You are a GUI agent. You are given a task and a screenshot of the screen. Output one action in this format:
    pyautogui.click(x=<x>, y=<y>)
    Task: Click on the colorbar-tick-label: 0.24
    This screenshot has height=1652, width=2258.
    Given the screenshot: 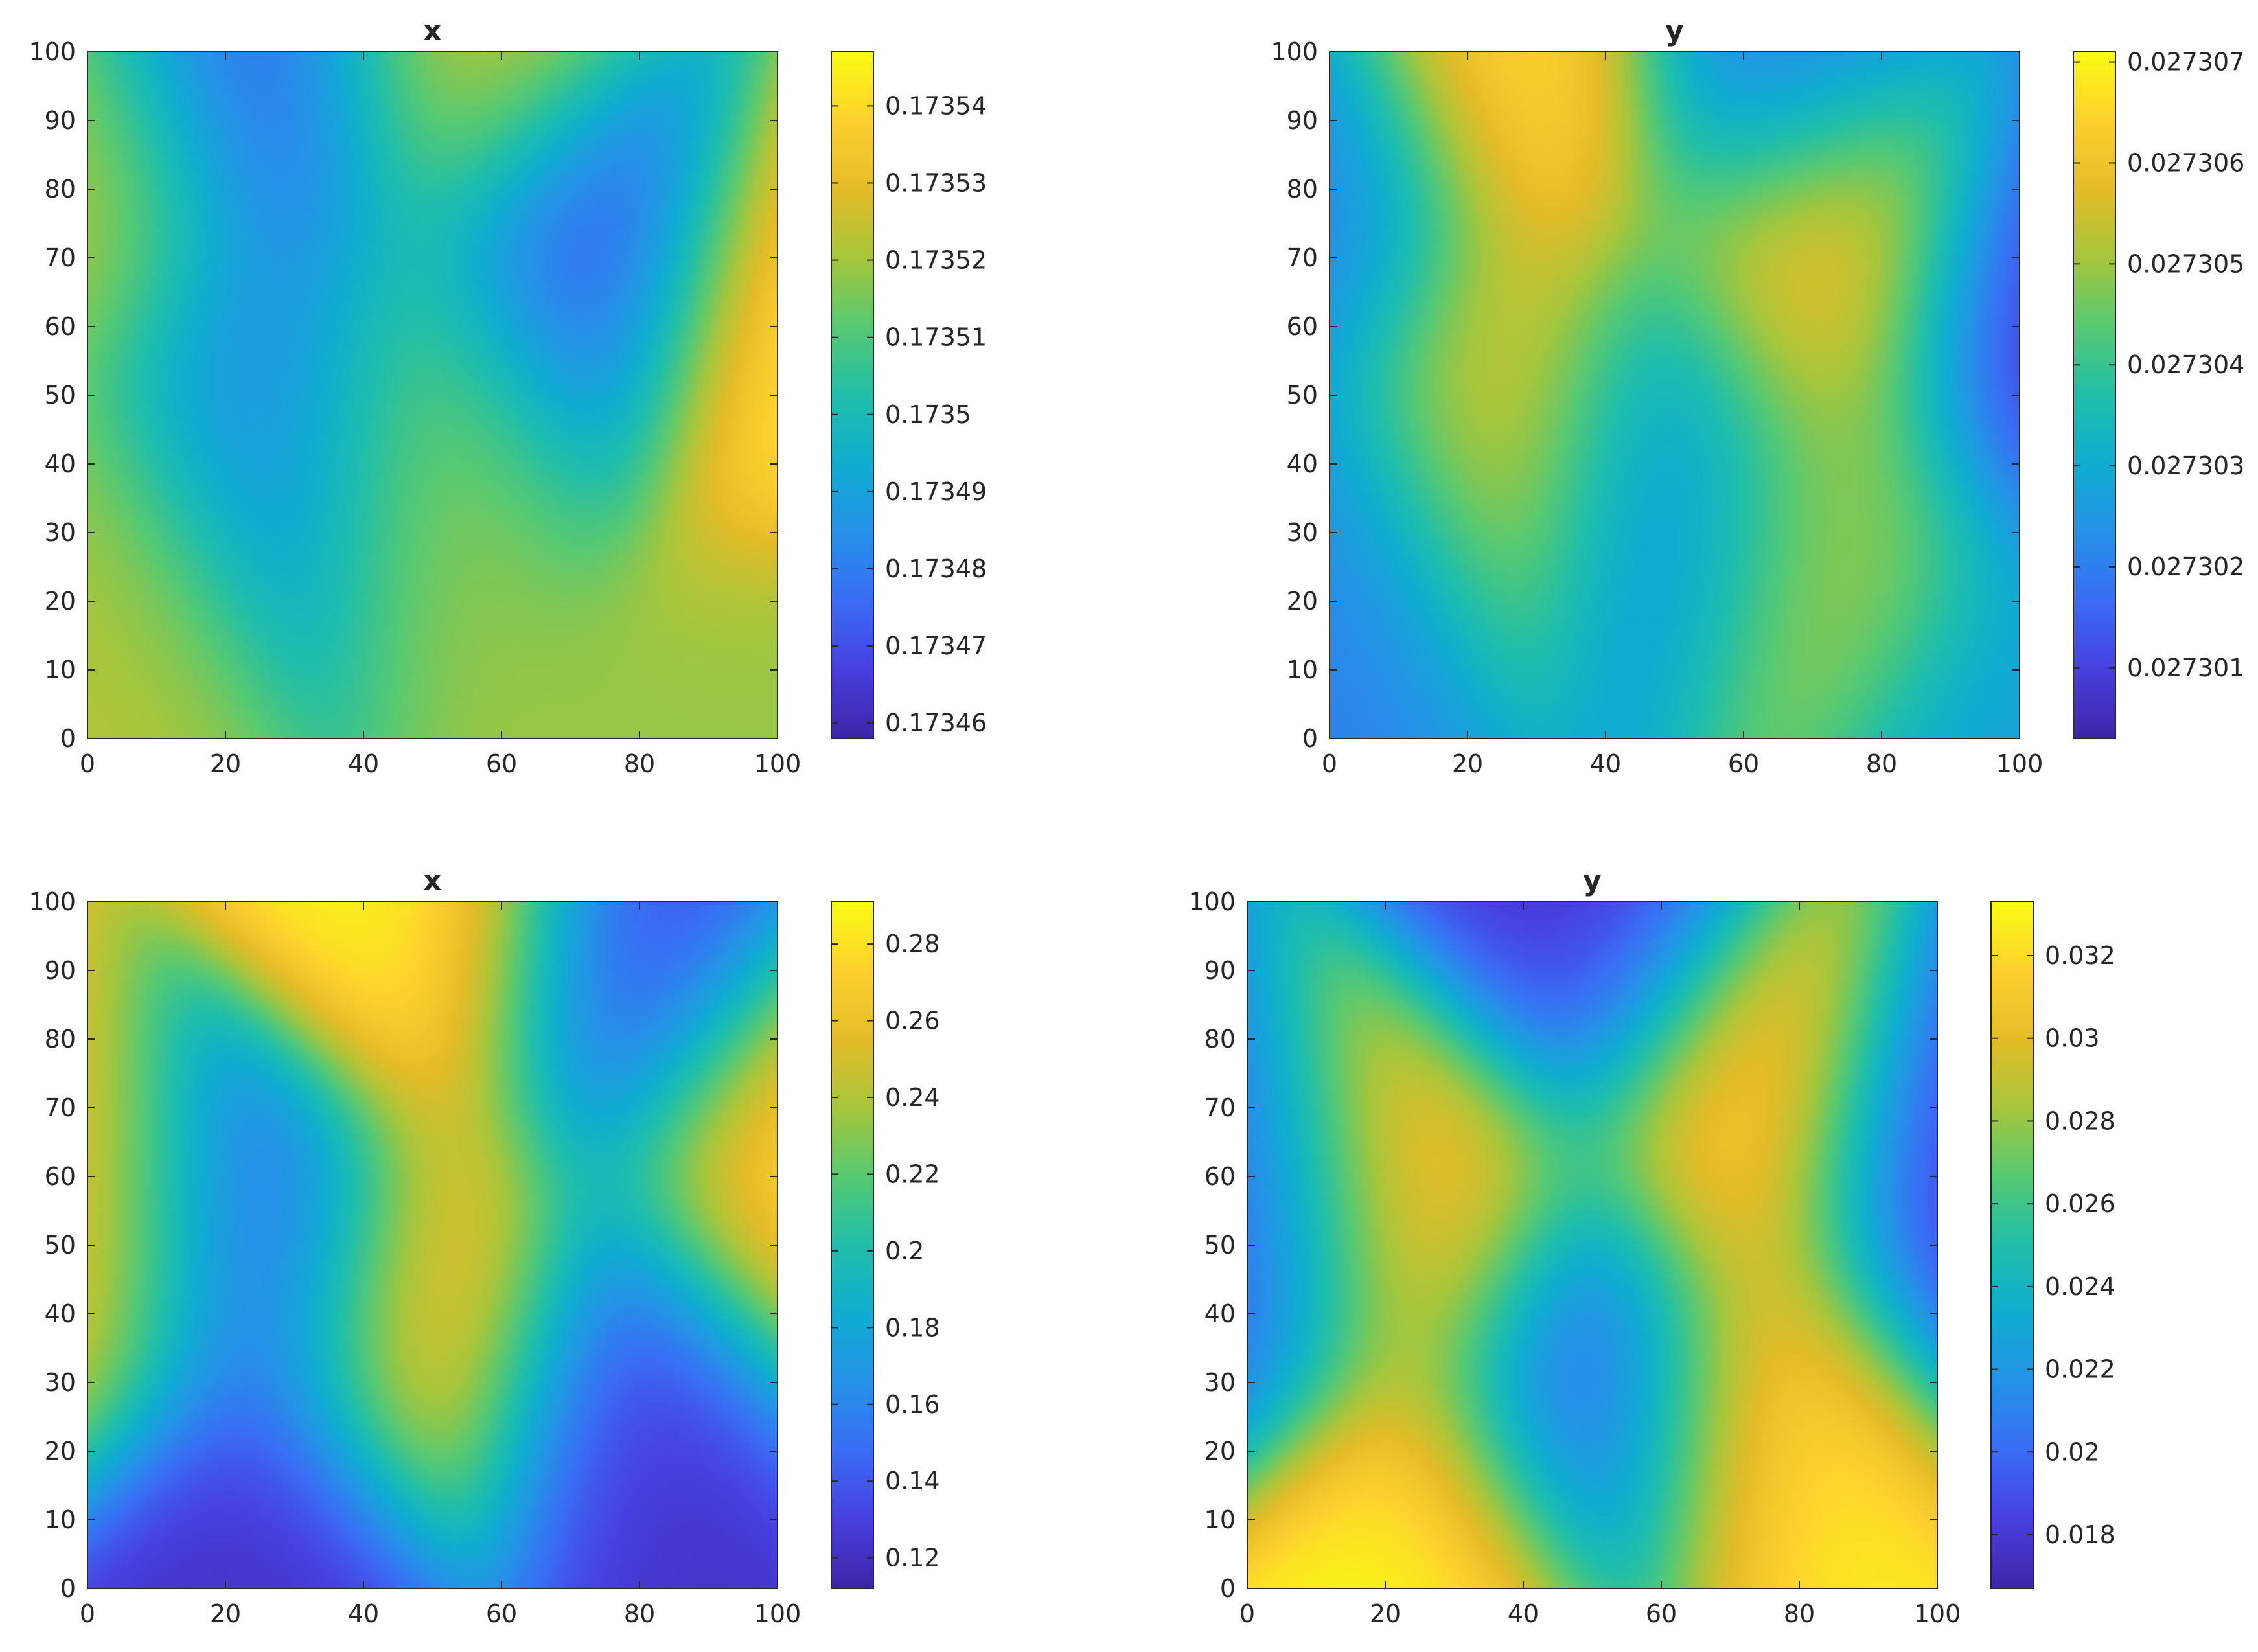 What is the action you would take?
    pyautogui.click(x=912, y=1097)
    